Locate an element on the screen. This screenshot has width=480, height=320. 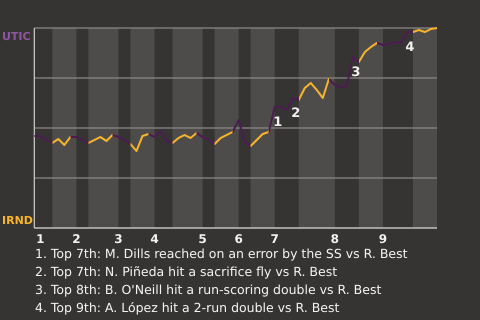
x-tick-label: 9 is located at coordinates (383, 239).